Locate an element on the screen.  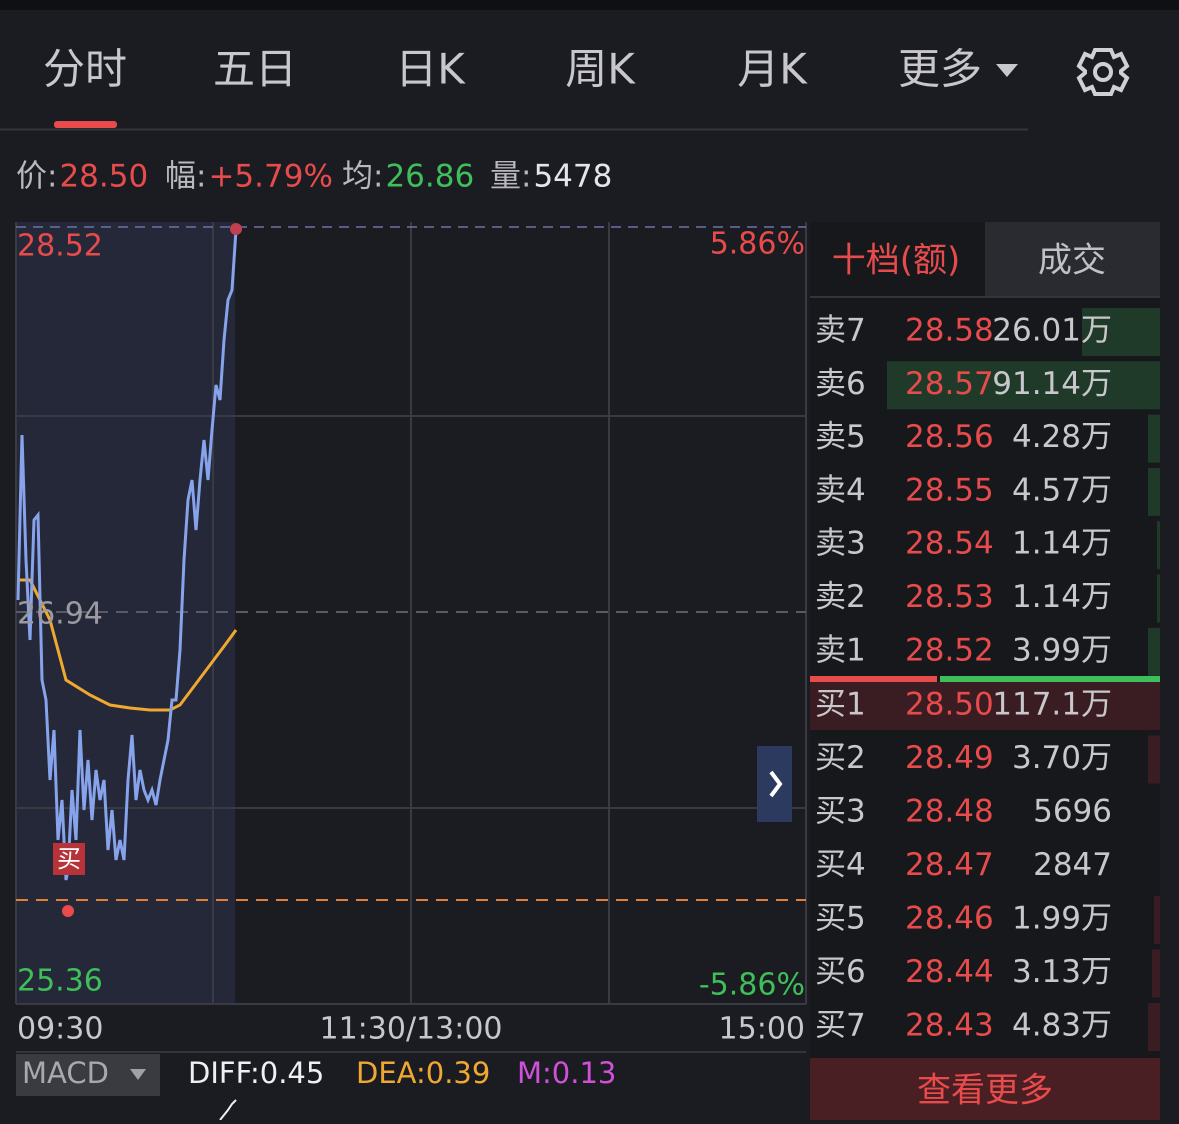
info-label: 均: is located at coordinates (362, 177).